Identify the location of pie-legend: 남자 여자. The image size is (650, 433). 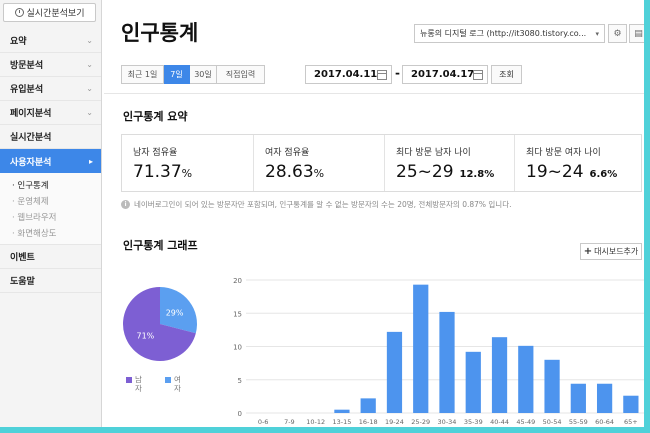
(154, 384).